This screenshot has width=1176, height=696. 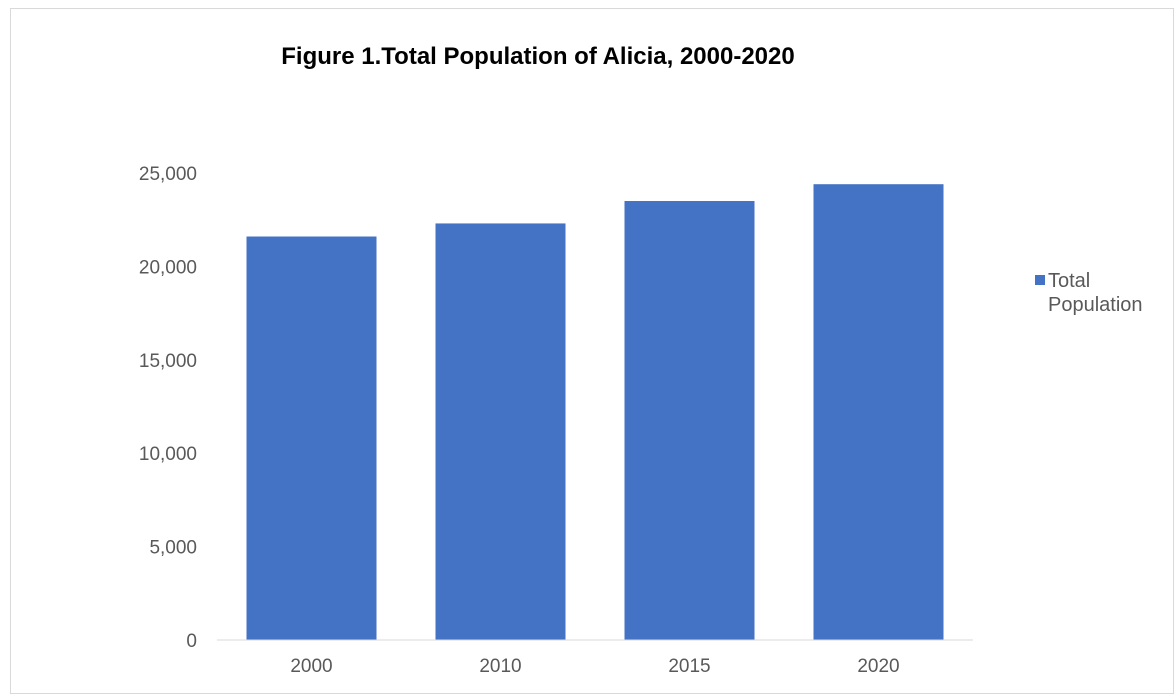 What do you see at coordinates (689, 666) in the screenshot?
I see `x-tick-label: 2015` at bounding box center [689, 666].